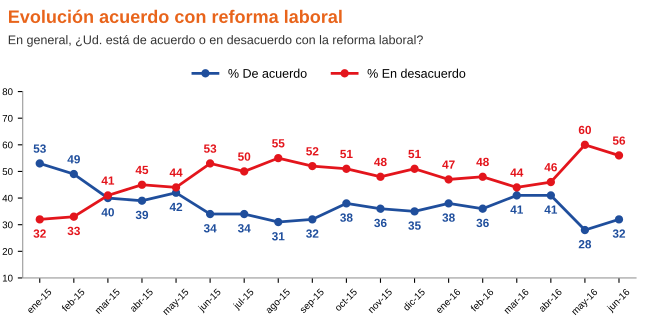 The height and width of the screenshot is (327, 649). What do you see at coordinates (7, 92) in the screenshot?
I see `y-tick-label: 80` at bounding box center [7, 92].